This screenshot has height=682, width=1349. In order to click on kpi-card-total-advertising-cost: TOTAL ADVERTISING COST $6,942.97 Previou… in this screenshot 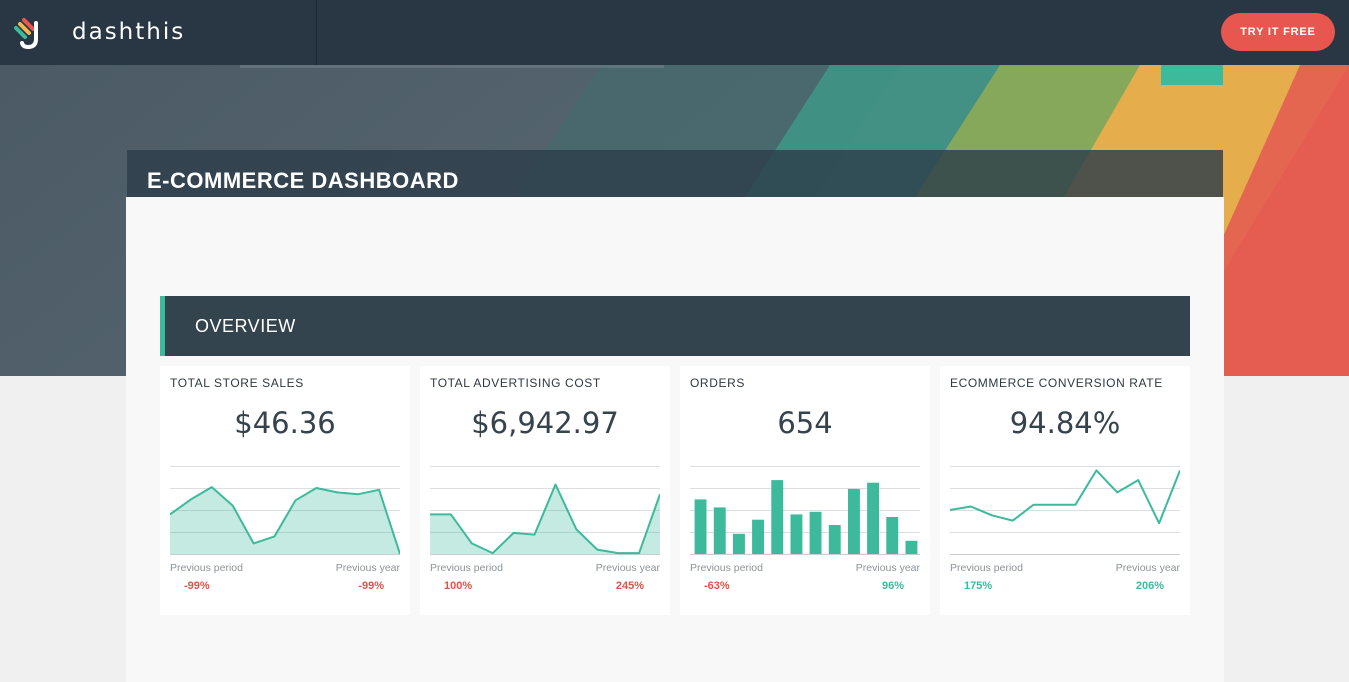, I will do `click(545, 490)`.